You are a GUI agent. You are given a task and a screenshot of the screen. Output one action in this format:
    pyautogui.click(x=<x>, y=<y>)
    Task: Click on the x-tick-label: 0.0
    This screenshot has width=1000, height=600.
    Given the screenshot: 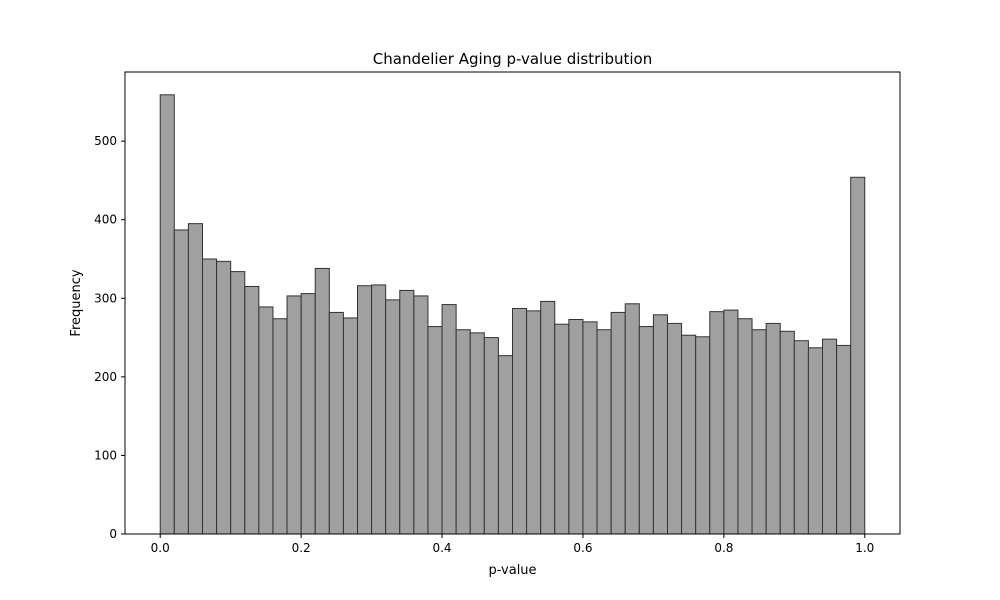 What is the action you would take?
    pyautogui.click(x=160, y=548)
    